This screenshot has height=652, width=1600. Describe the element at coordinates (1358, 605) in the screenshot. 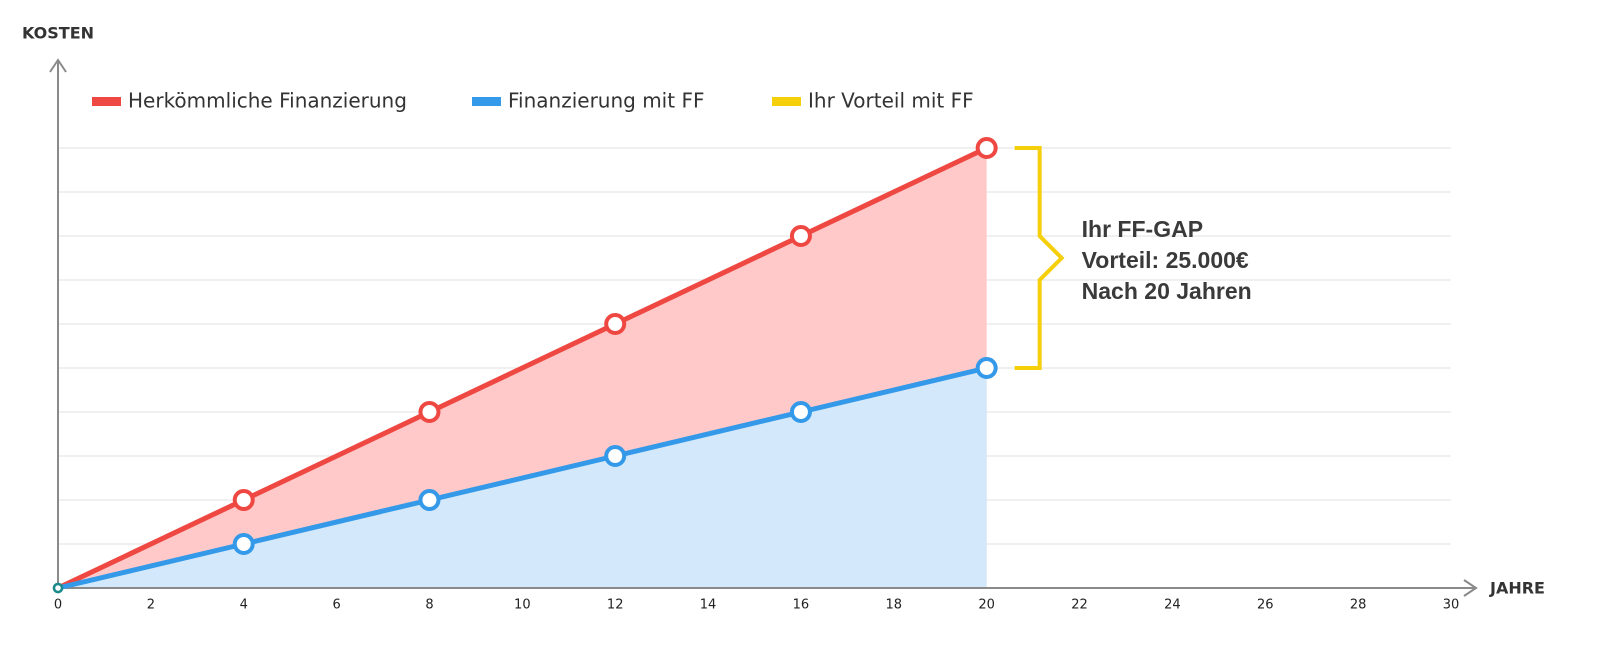

I see `x-tick-label: 28` at that location.